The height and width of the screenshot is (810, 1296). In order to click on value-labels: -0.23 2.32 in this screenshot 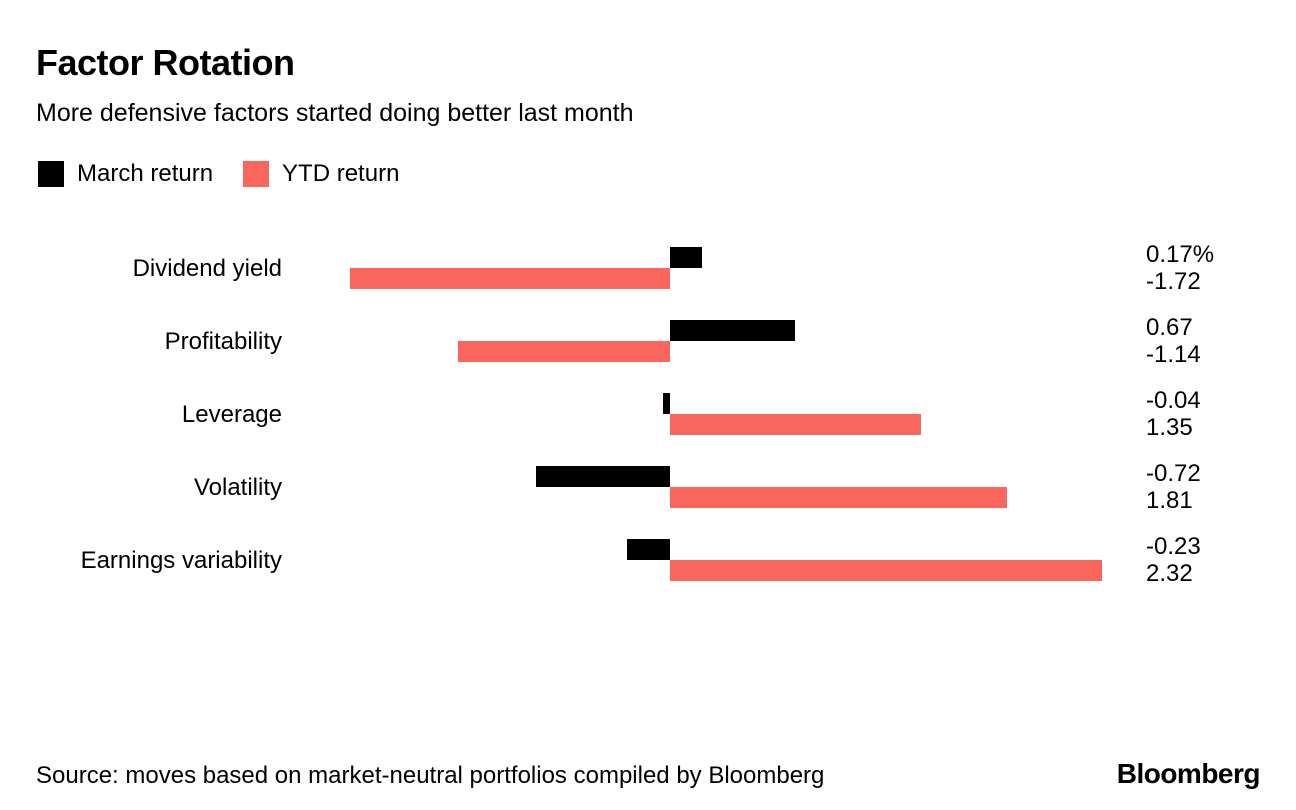, I will do `click(1173, 560)`.